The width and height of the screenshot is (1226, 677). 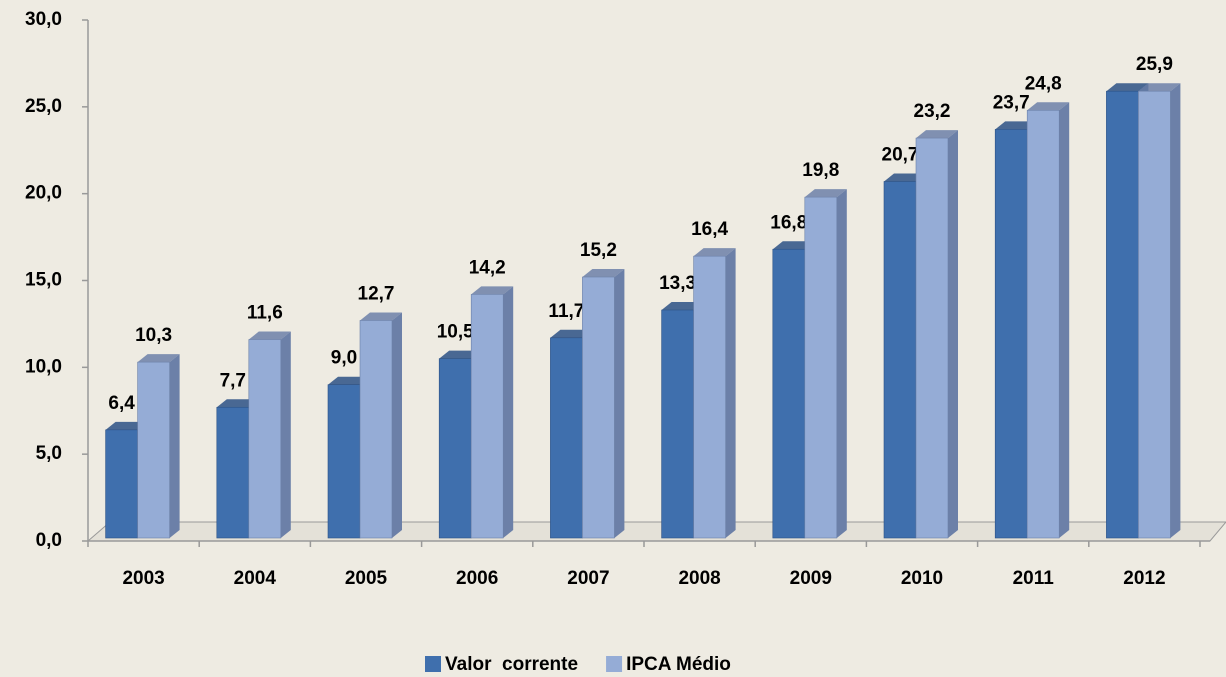 What do you see at coordinates (709, 229) in the screenshot?
I see `data-label: 16,4` at bounding box center [709, 229].